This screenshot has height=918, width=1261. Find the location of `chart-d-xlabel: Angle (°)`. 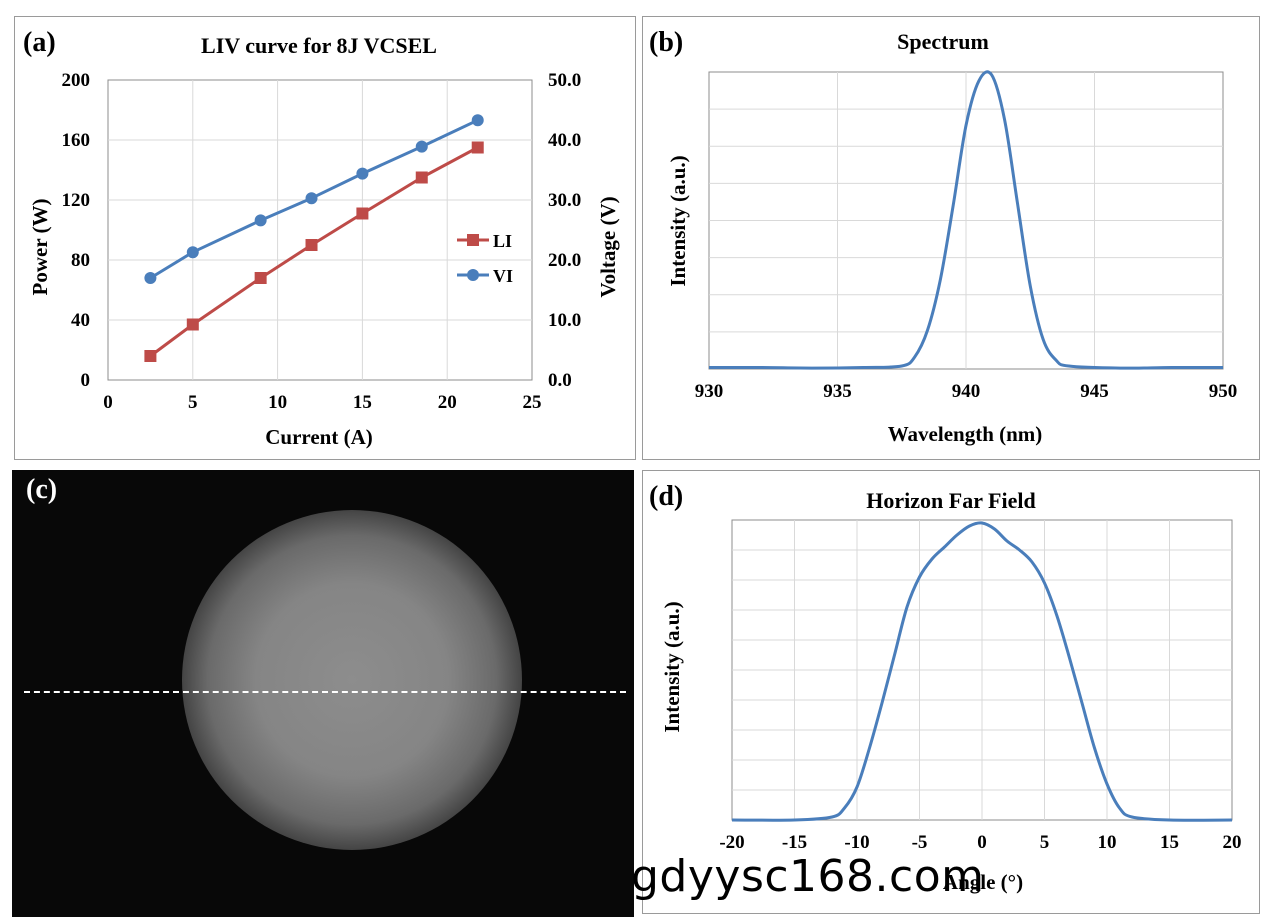

chart-d-xlabel: Angle (°) is located at coordinates (983, 882).